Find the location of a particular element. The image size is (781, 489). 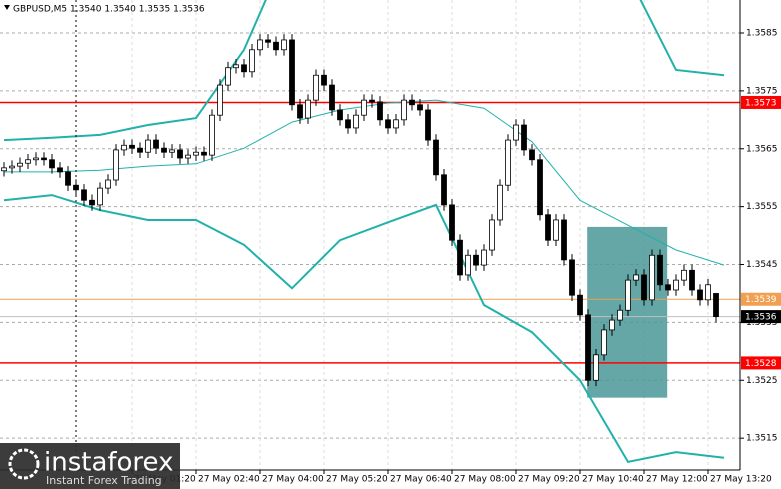

y-tick-label: 1.3555 is located at coordinates (762, 207).